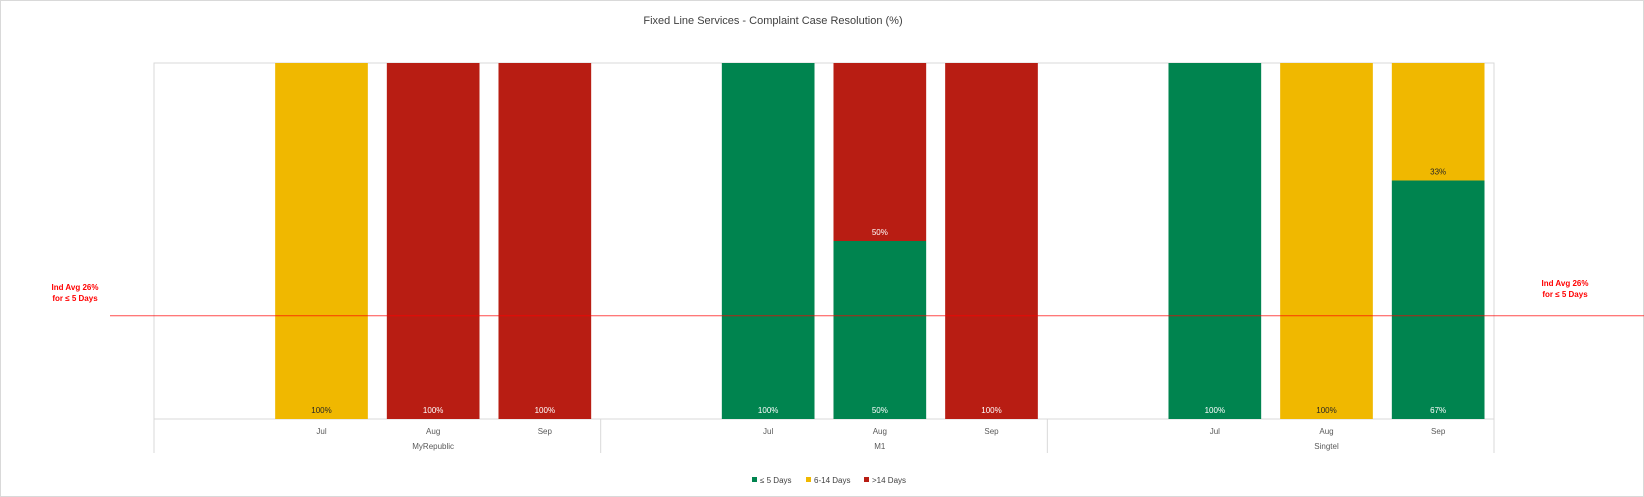 This screenshot has height=497, width=1644. Describe the element at coordinates (889, 480) in the screenshot. I see `legend-label: >14 Days` at that location.